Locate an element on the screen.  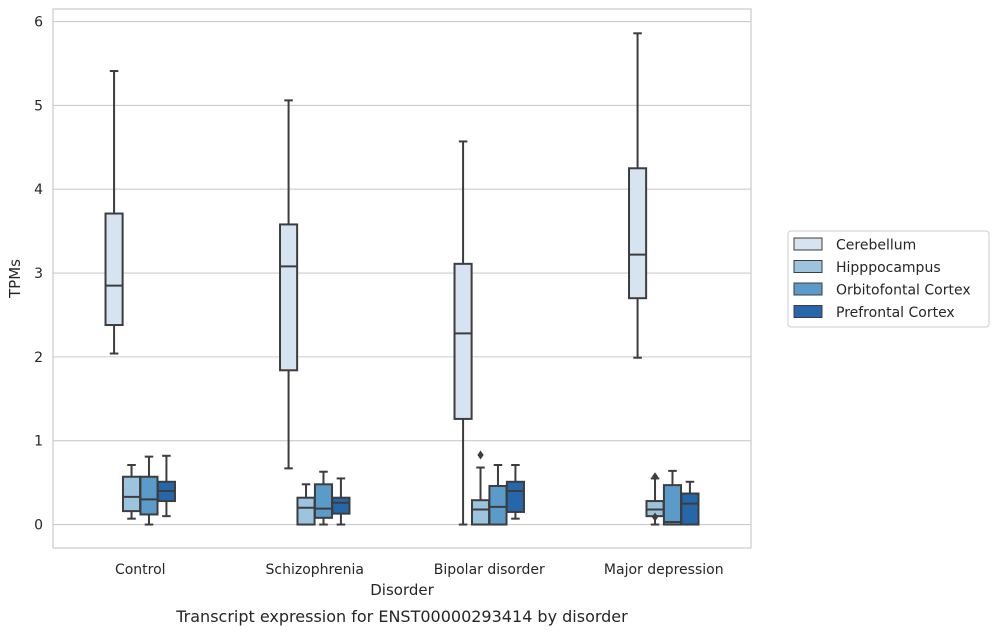
legend-label: Prefrontal Cortex is located at coordinates (895, 313).